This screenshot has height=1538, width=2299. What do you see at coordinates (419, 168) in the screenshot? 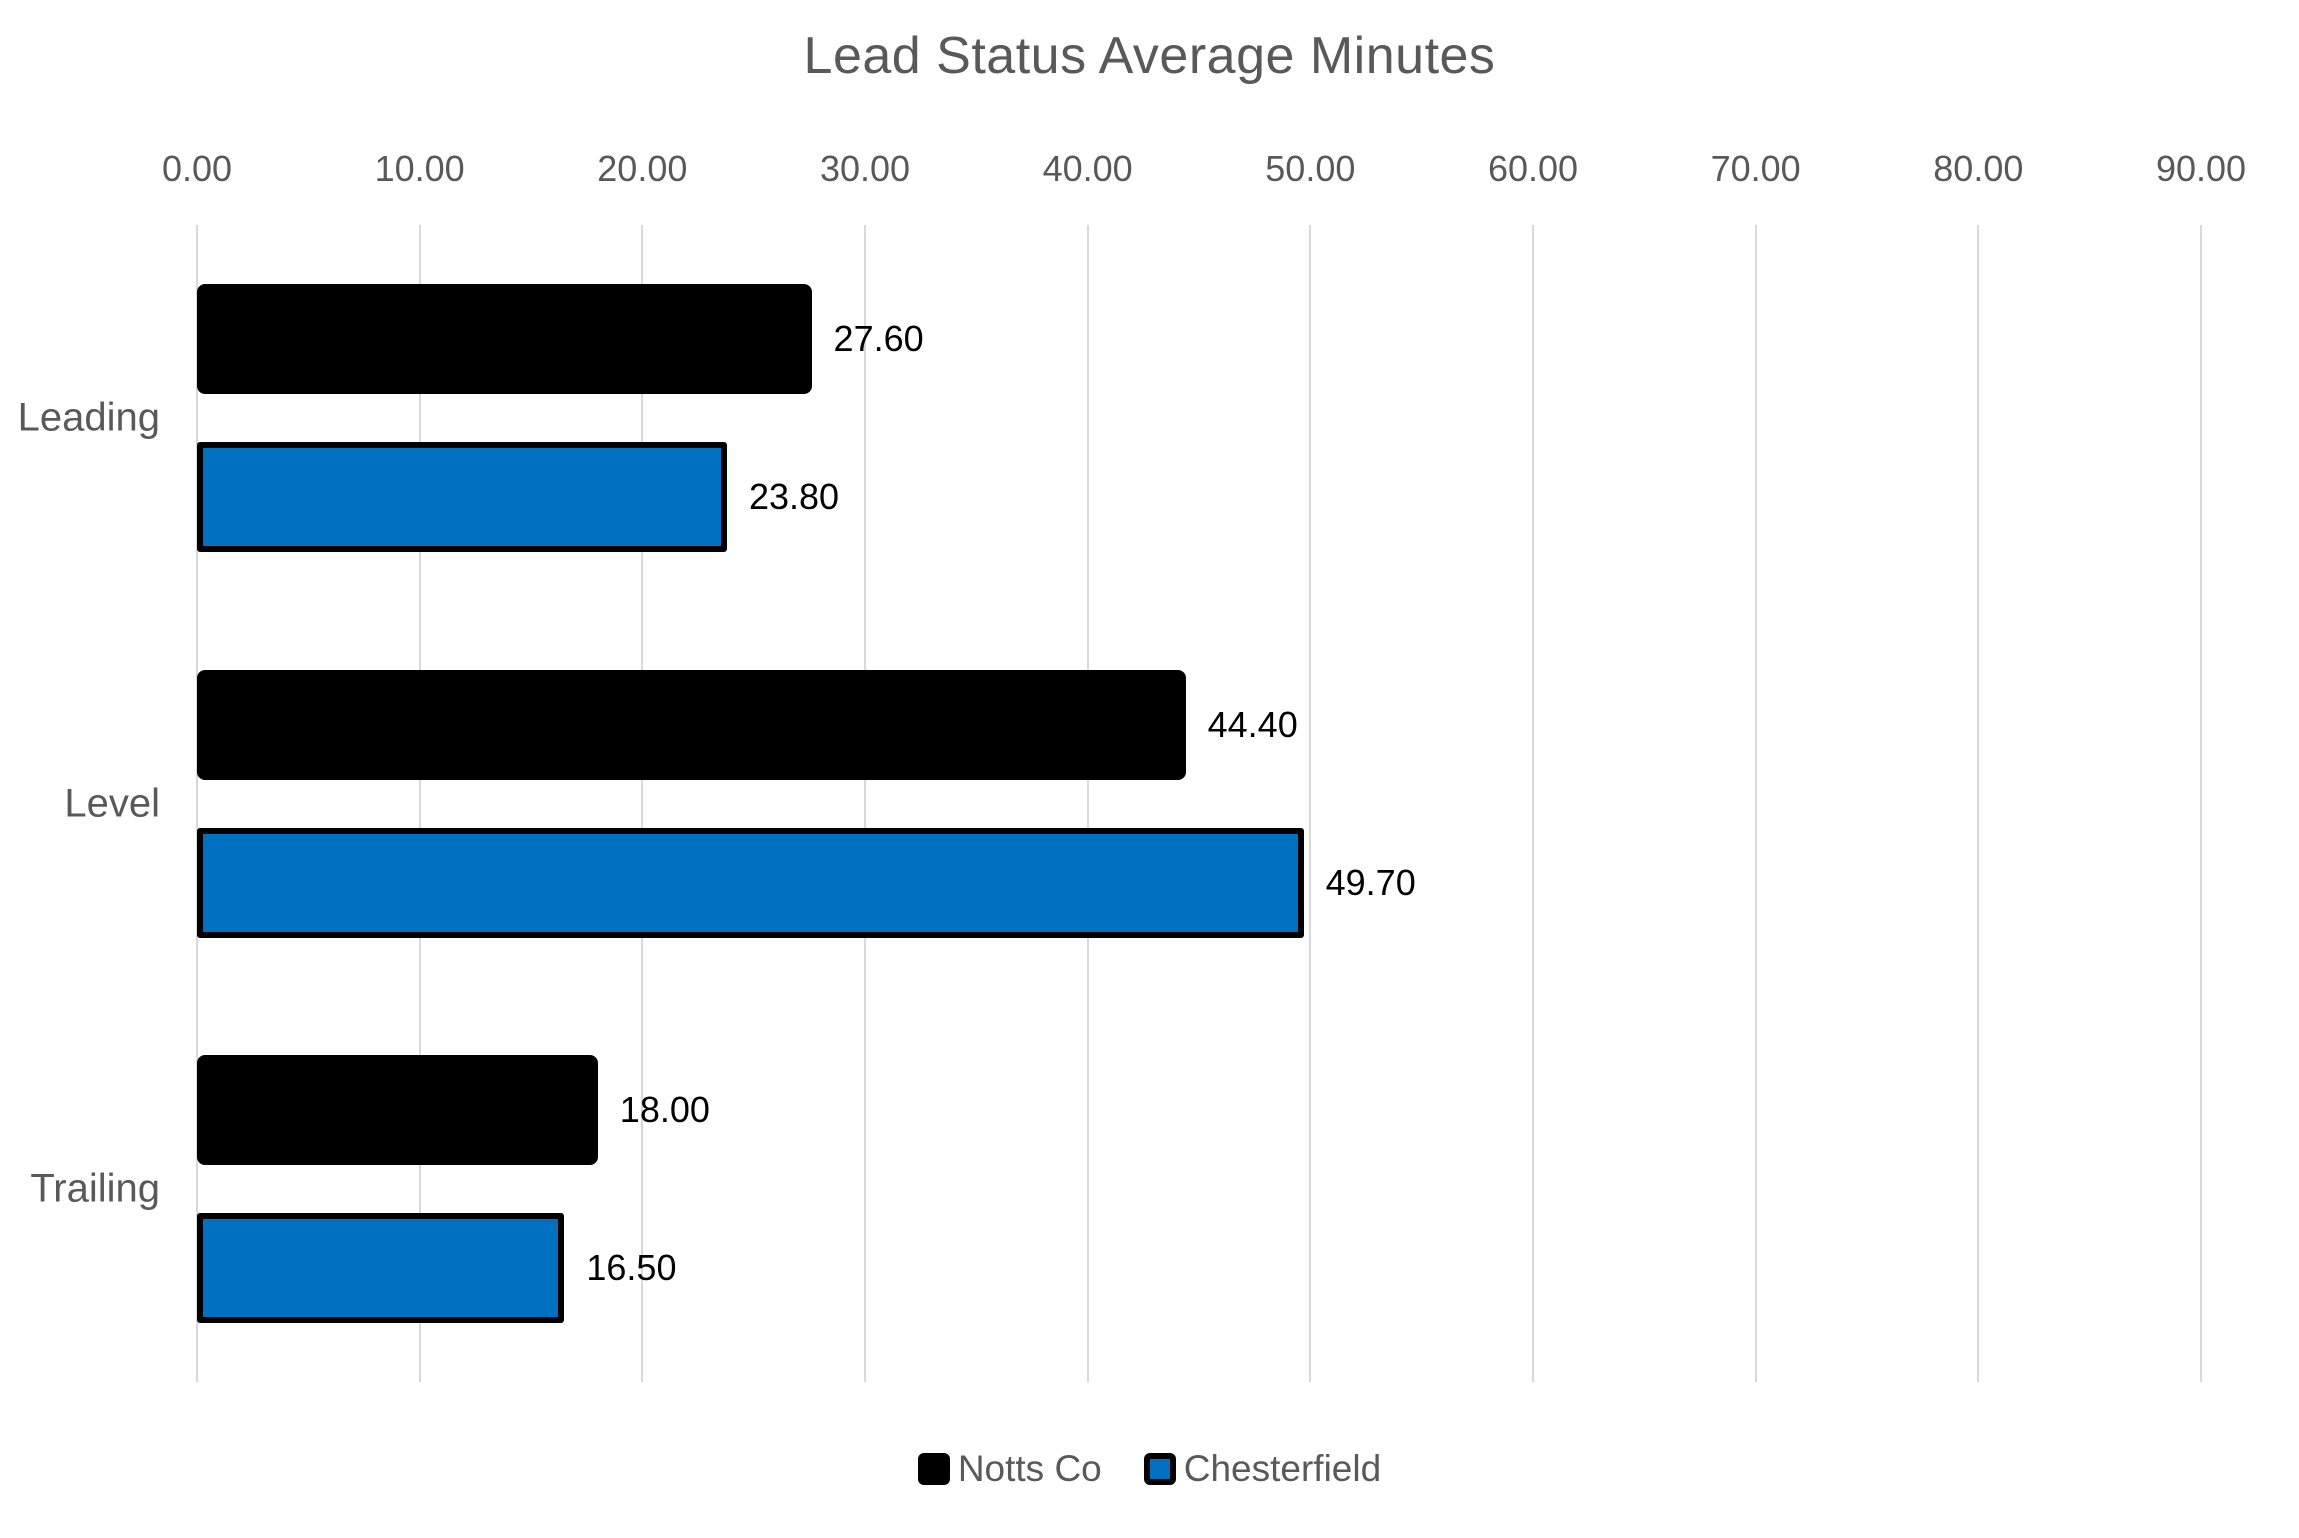
I see `x-axis-tick-label: 10.00` at bounding box center [419, 168].